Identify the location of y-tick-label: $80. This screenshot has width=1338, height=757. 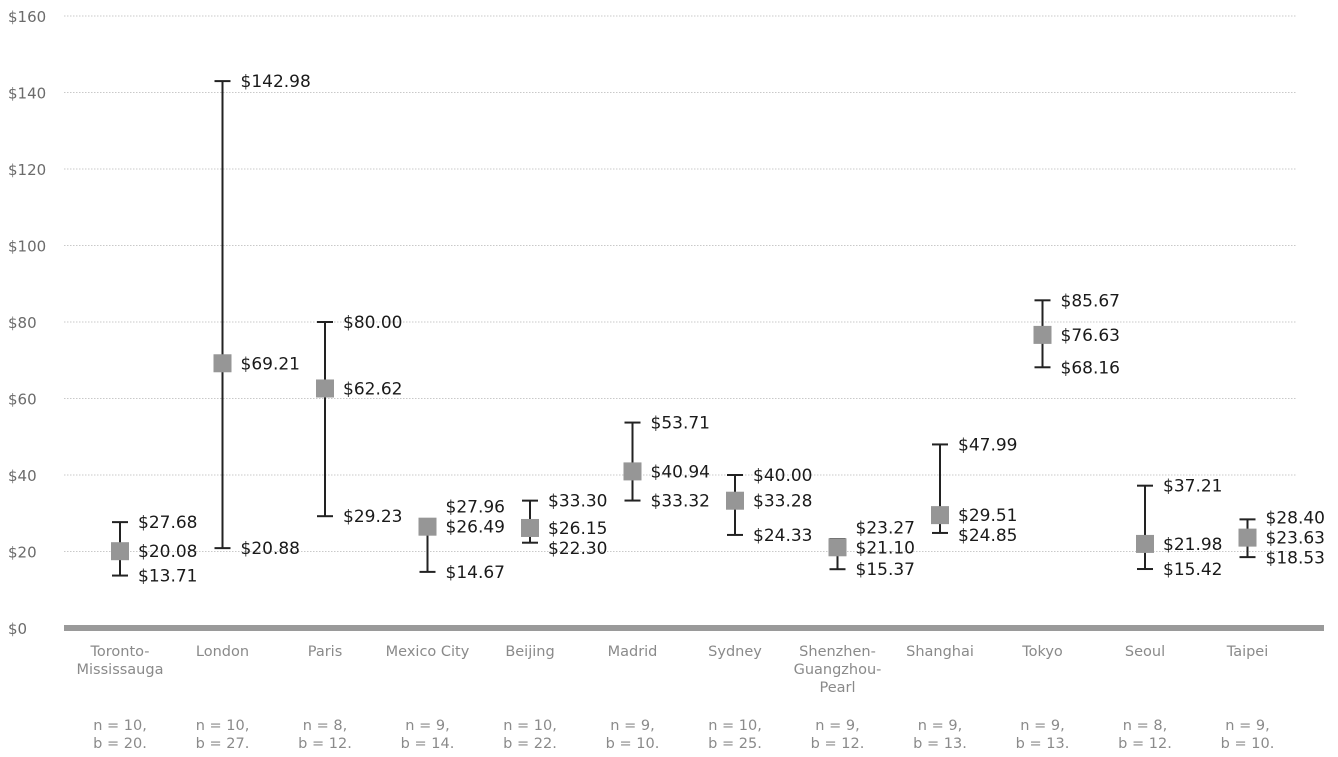
(22, 323).